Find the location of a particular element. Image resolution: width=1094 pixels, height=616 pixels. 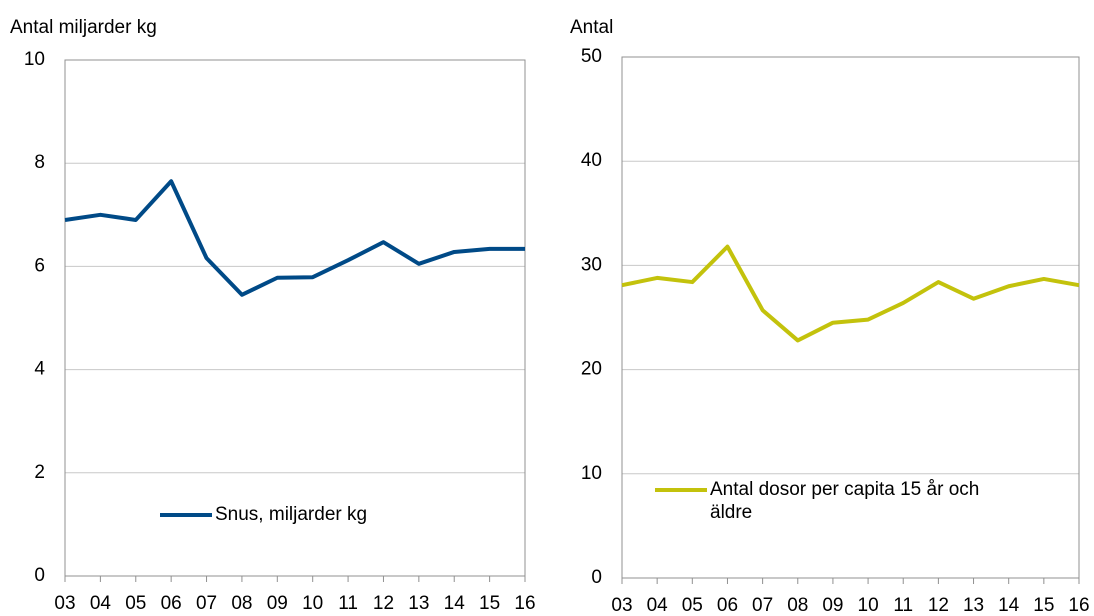

y-tick-label: 40 is located at coordinates (591, 160).